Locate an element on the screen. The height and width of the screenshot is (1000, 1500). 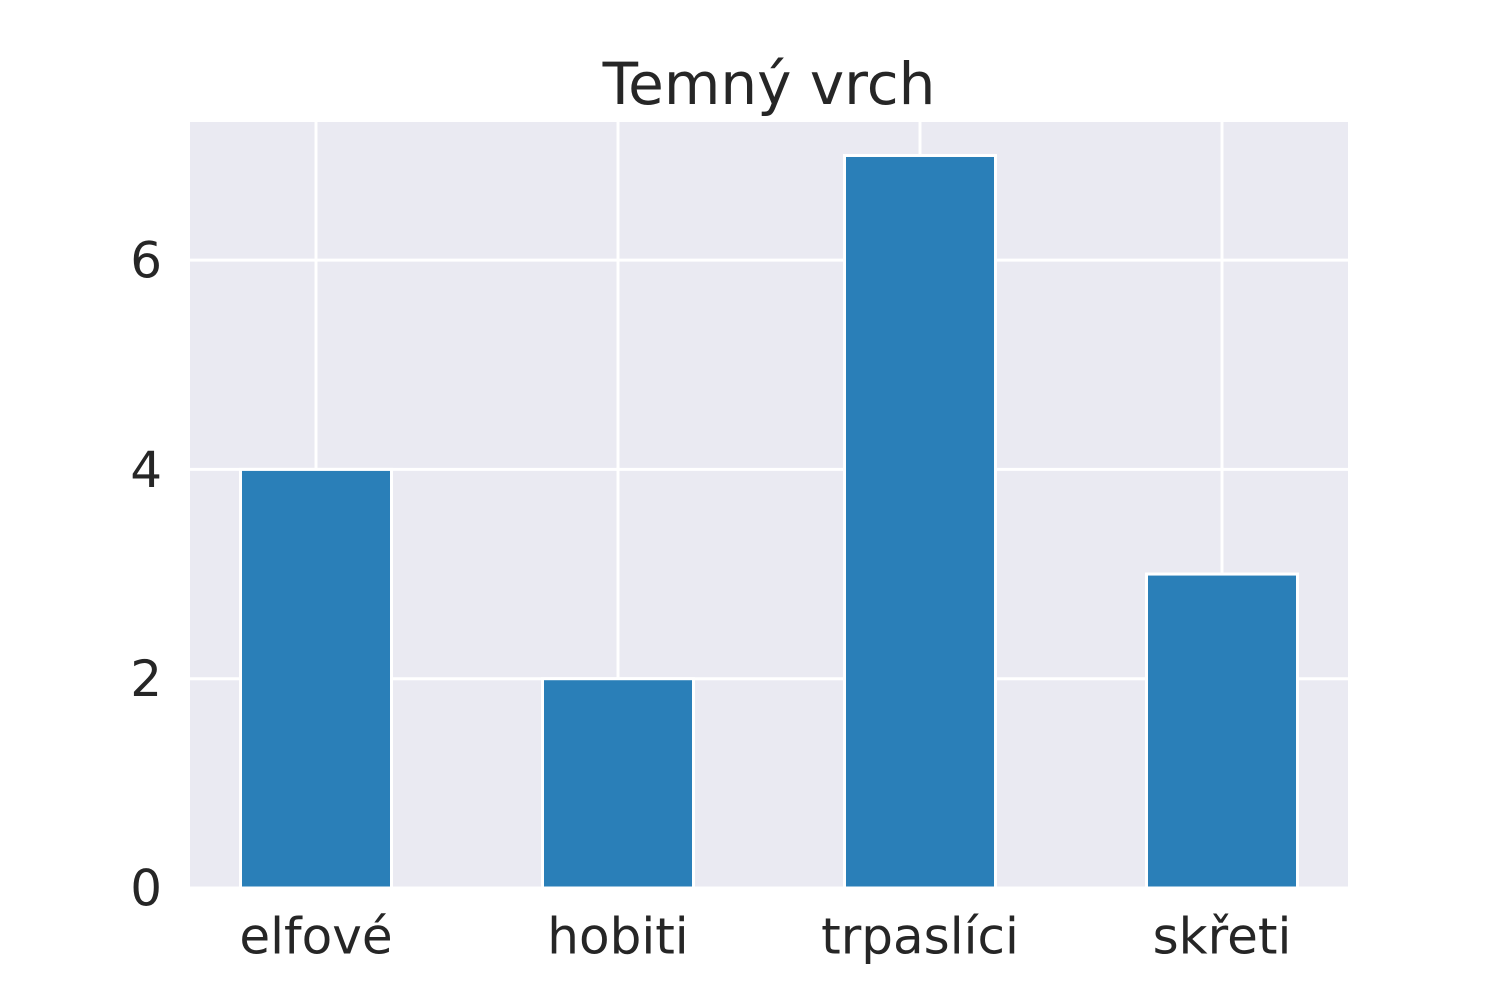
y-tick-label: 6 is located at coordinates (146, 261).